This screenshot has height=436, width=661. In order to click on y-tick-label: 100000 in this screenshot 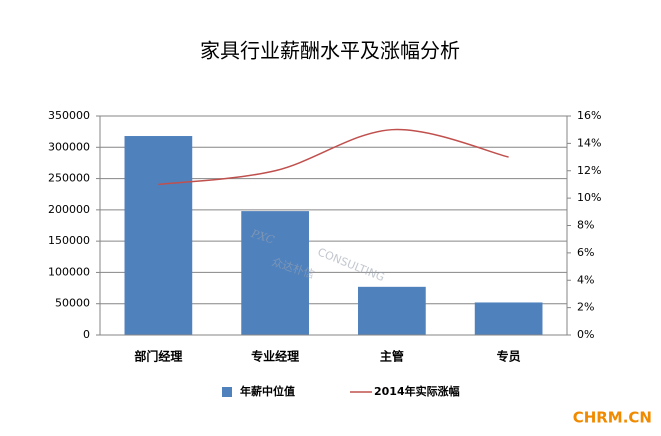, I will do `click(69, 271)`.